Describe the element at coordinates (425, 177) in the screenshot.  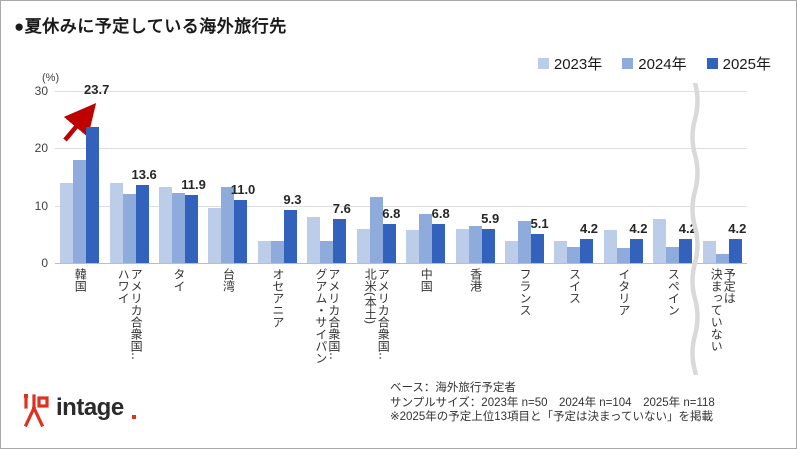
I see `bar-group-中国` at that location.